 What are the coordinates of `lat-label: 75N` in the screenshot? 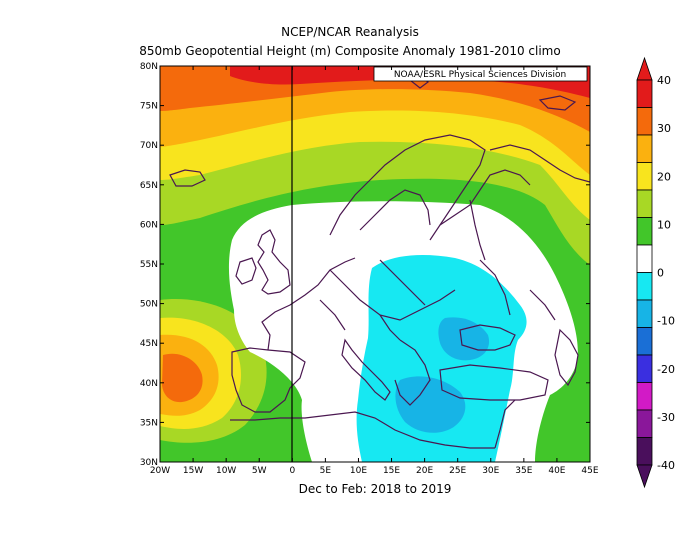 It's located at (149, 107).